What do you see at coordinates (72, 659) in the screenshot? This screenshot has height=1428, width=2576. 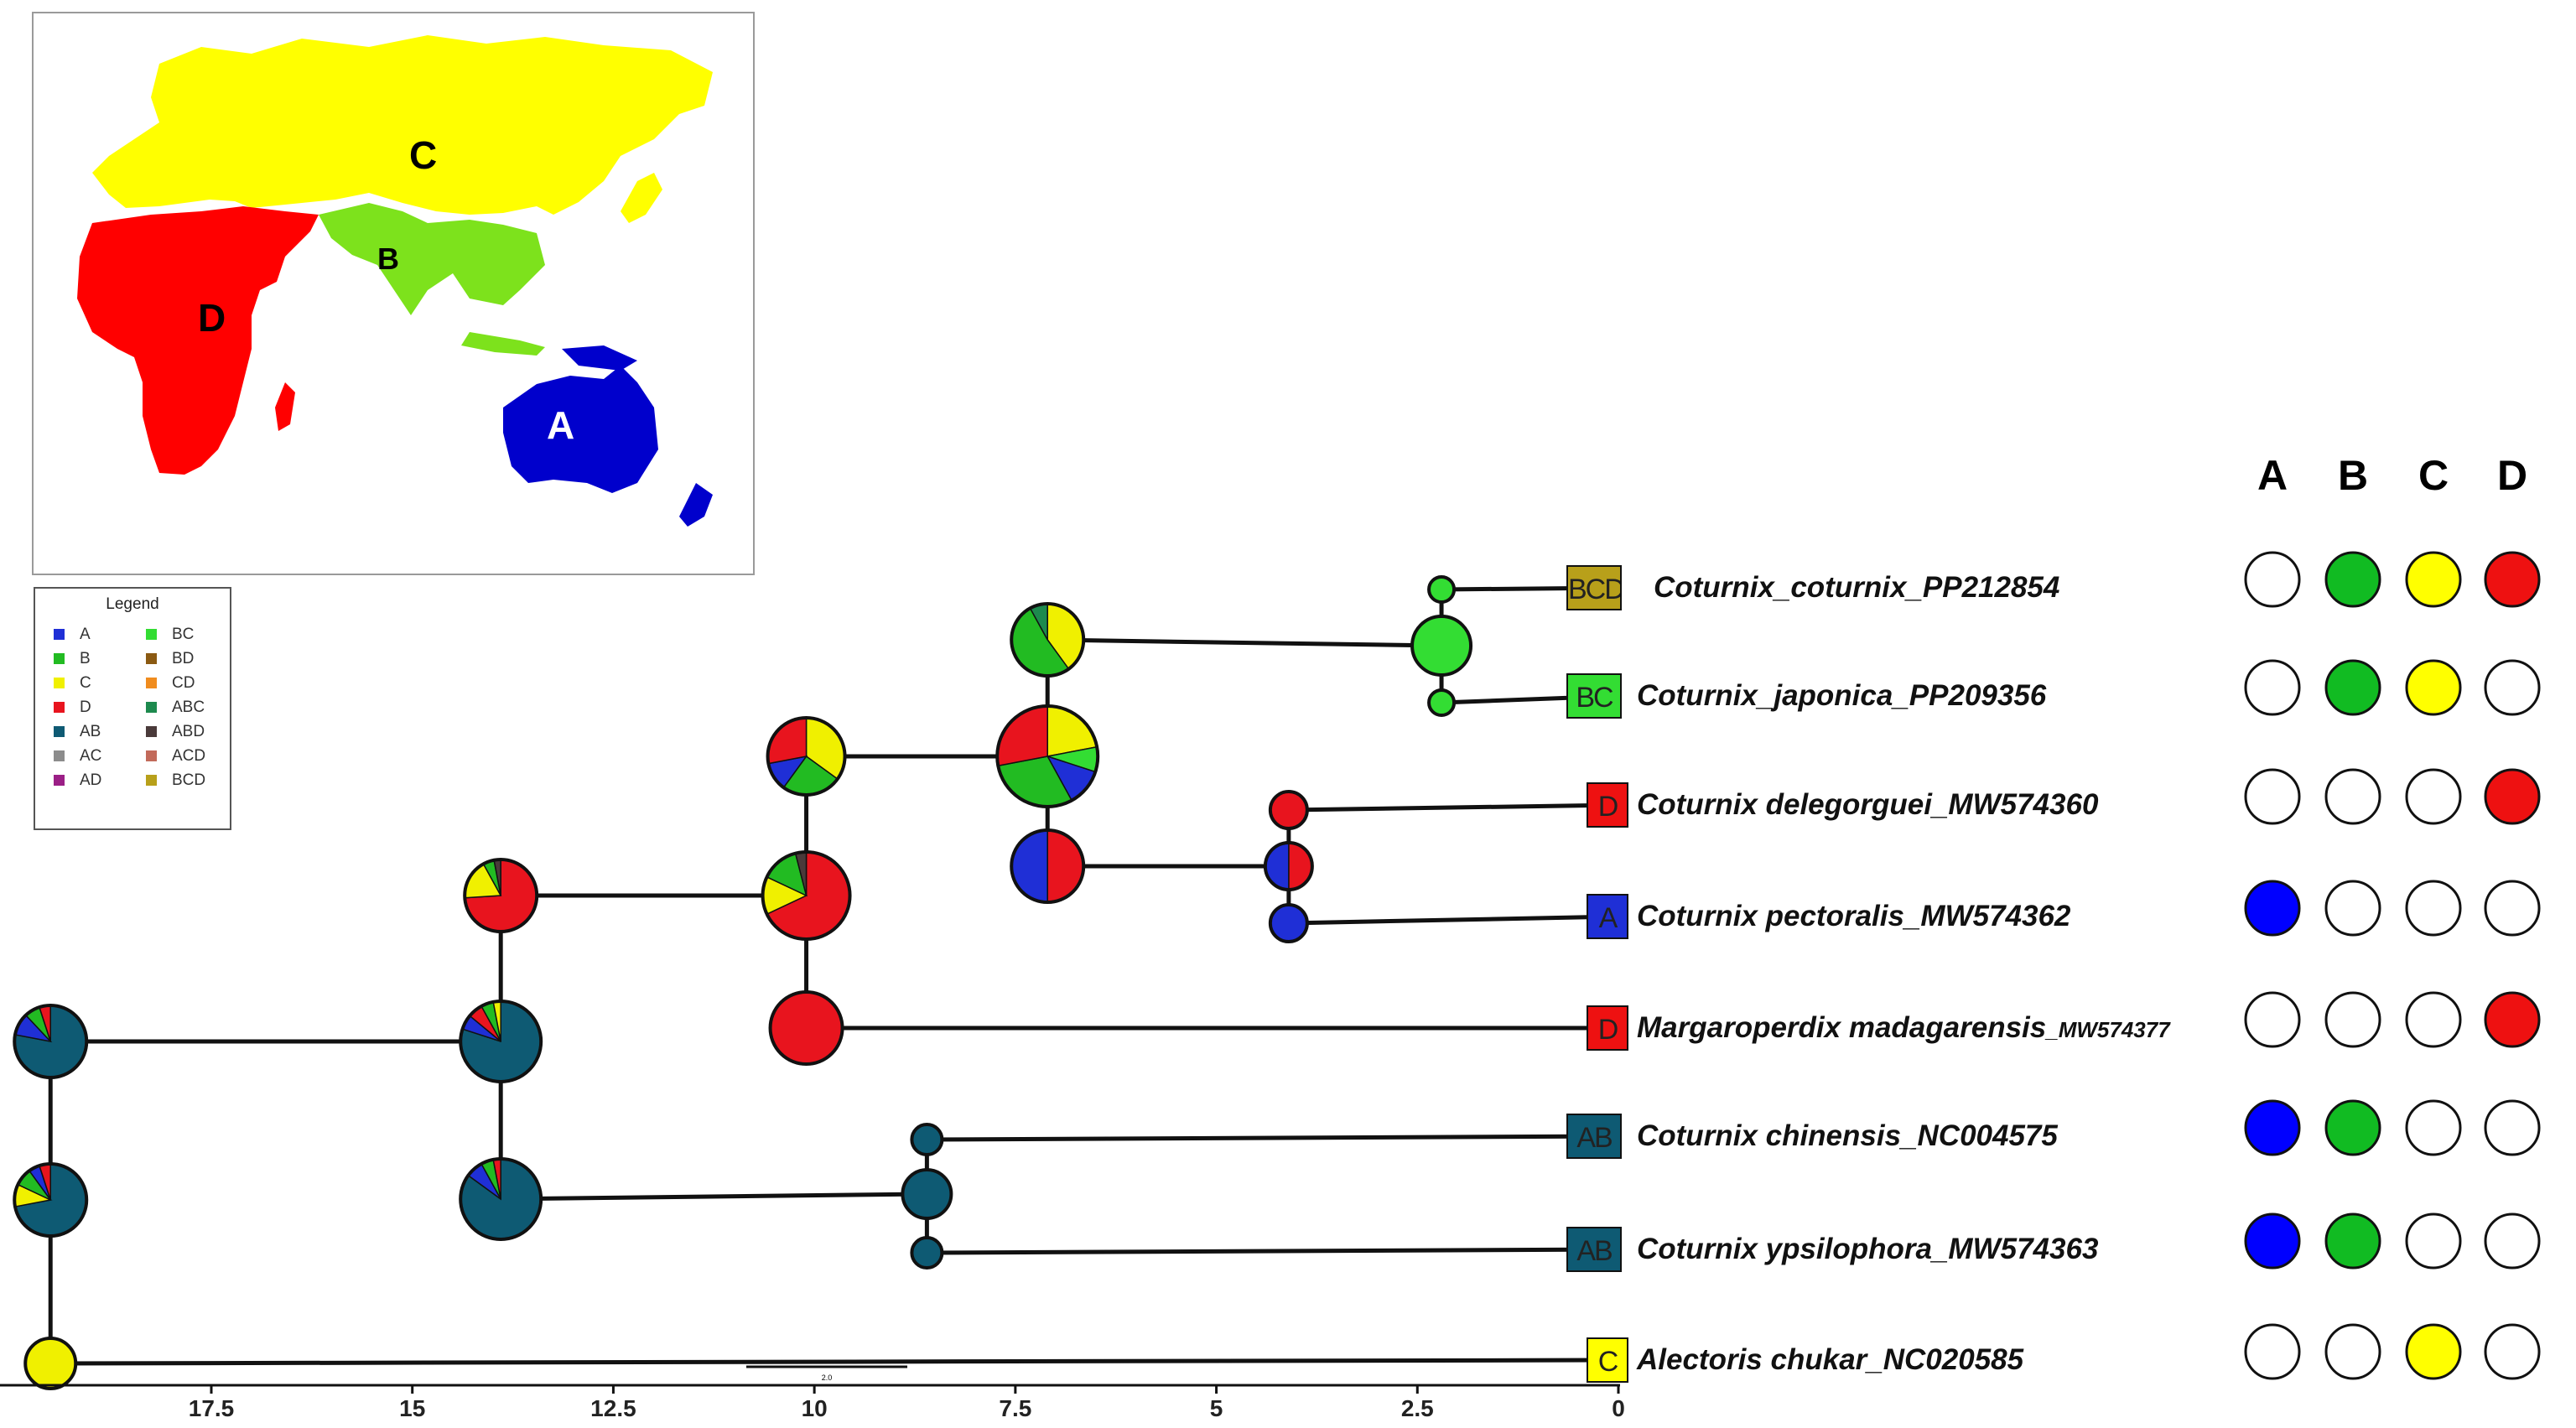 I see `legend-item: B` at bounding box center [72, 659].